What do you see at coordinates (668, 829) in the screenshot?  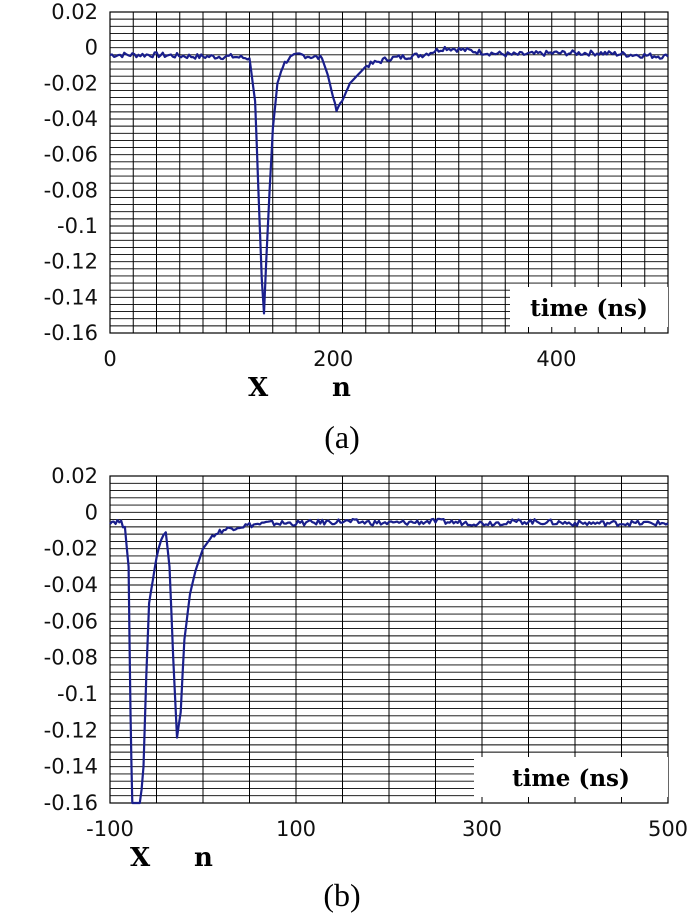 I see `x-tick-label: 500` at bounding box center [668, 829].